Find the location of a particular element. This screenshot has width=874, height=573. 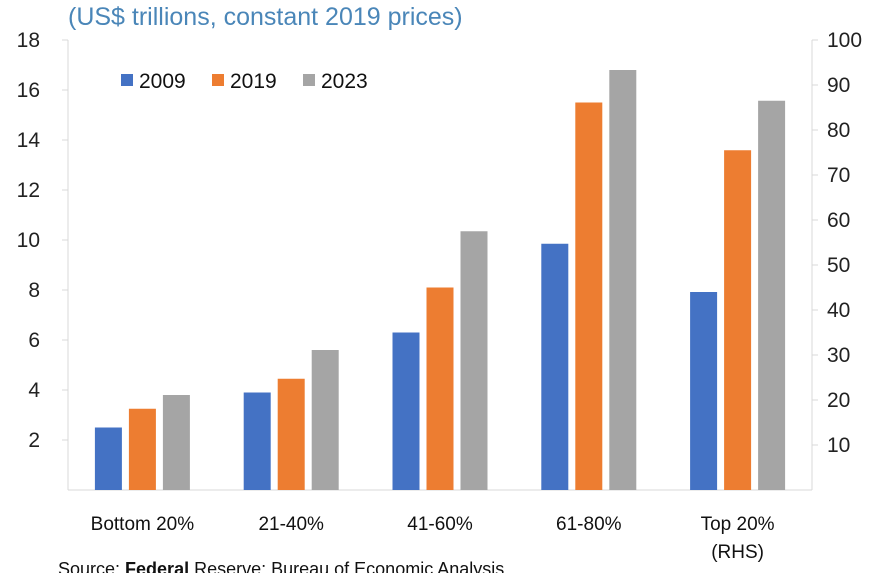

left-tick-label: 2 is located at coordinates (34, 440).